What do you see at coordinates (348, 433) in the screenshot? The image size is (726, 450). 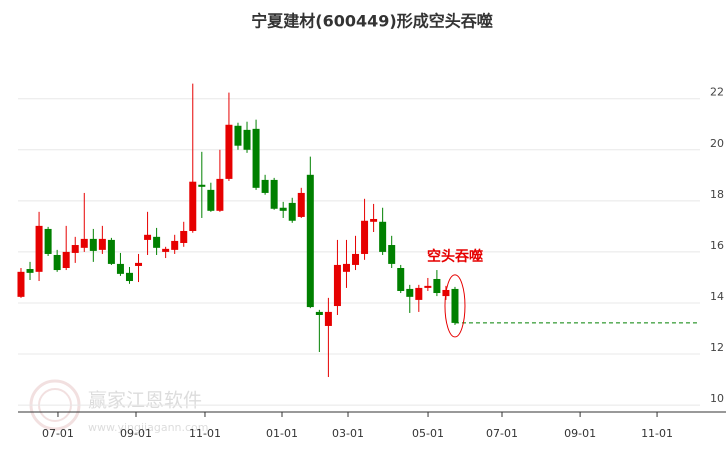 I see `x-tick-label: 03-01` at bounding box center [348, 433].